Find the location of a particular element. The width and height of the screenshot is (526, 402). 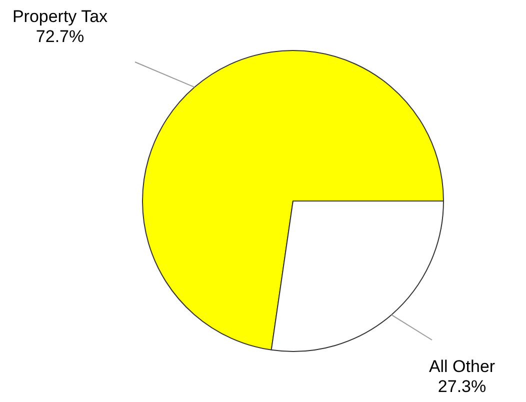

data-label: 72.7% is located at coordinates (60, 36).